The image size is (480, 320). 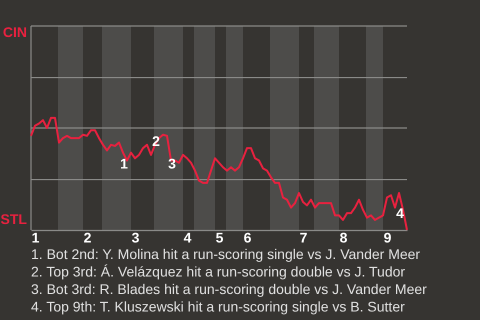 I want to click on text: 2. Top 3rd: Á. Velázquez hit a run-scoring double vs J. Tudor, so click(x=218, y=272).